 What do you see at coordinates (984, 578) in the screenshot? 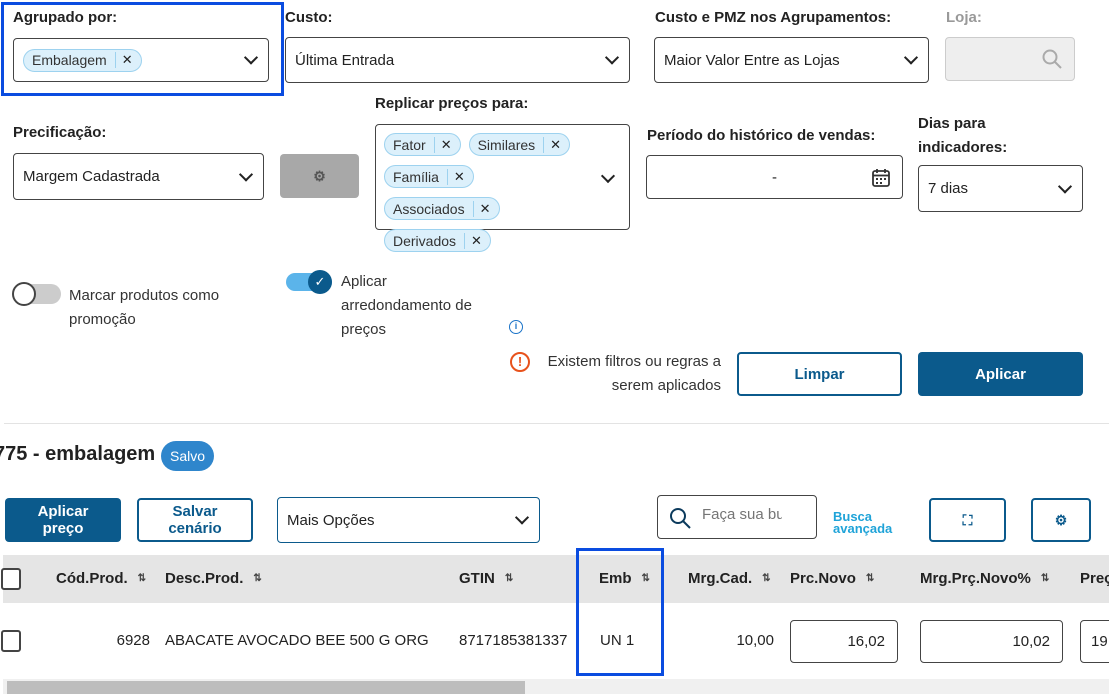
I see `col-mrg-prc-novo: Mrg.Prç.Novo% ⇅` at bounding box center [984, 578].